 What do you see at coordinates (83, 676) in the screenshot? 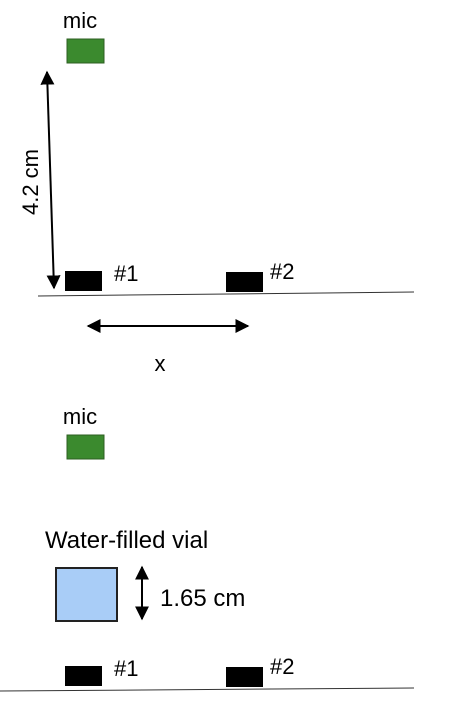
I see `bottom-source-1-icon` at bounding box center [83, 676].